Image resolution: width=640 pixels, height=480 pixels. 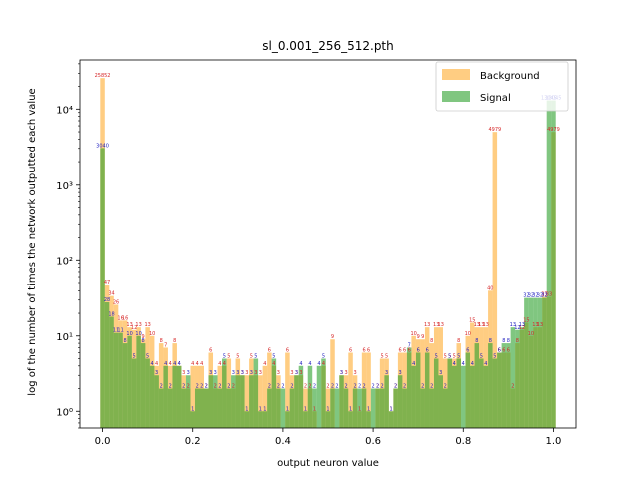 What do you see at coordinates (116, 302) in the screenshot?
I see `background-bar-label: 26` at bounding box center [116, 302].